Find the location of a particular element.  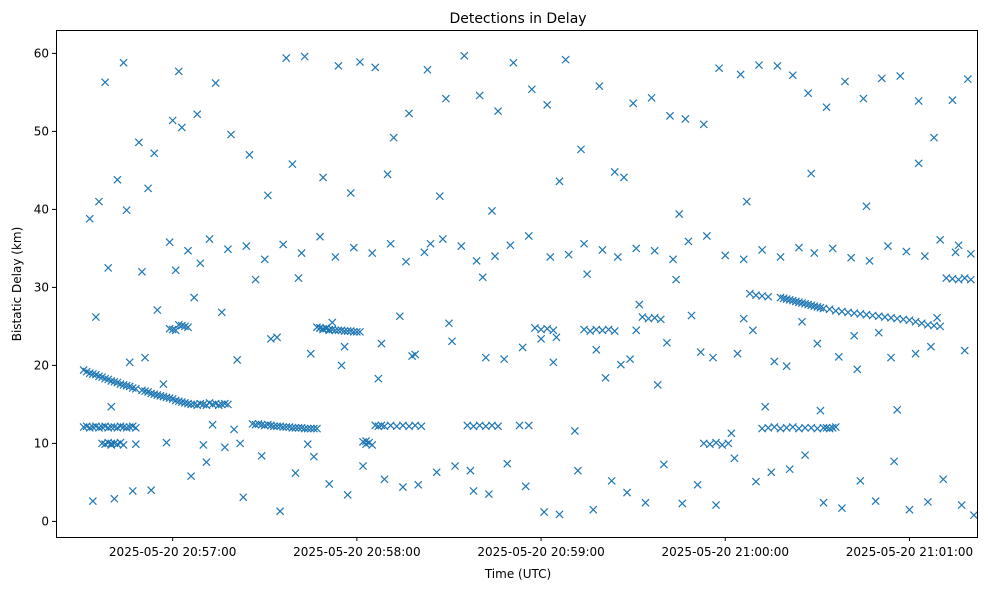

y-tick-label: 40 is located at coordinates (41, 209).